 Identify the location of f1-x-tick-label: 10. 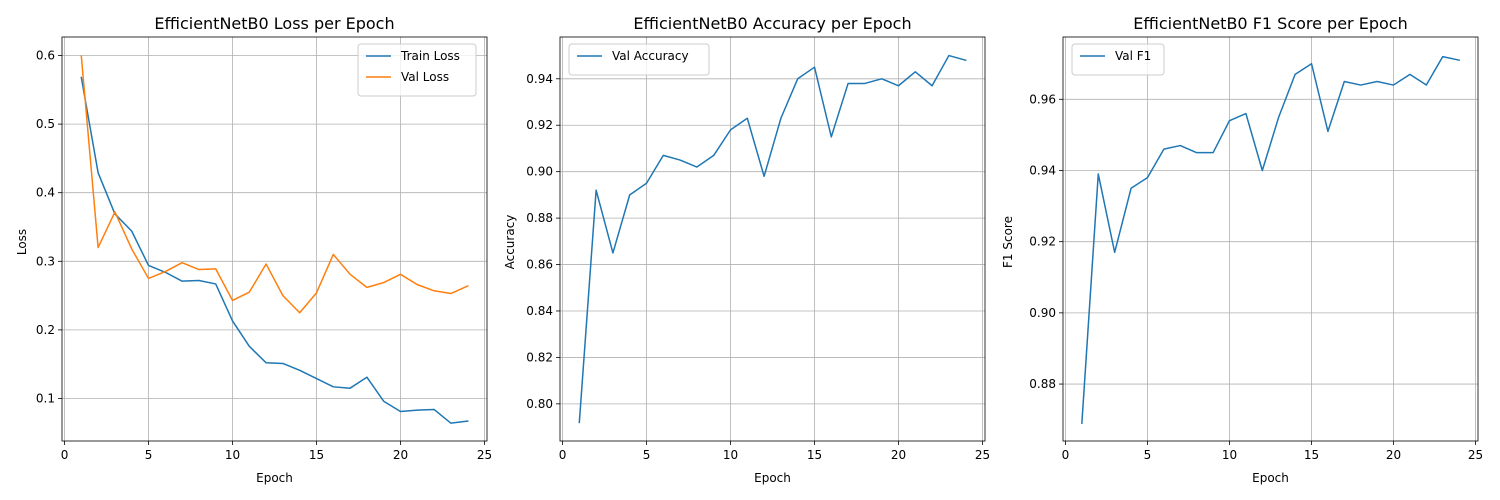
(1229, 455).